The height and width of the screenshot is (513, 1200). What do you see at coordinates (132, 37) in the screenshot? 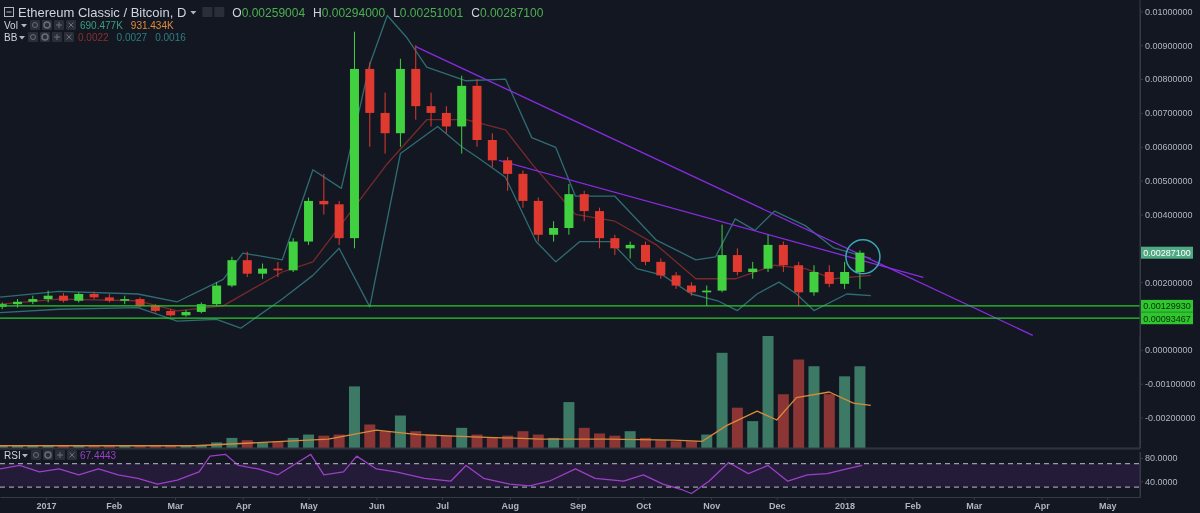
I see `annotation: 0.0027` at bounding box center [132, 37].